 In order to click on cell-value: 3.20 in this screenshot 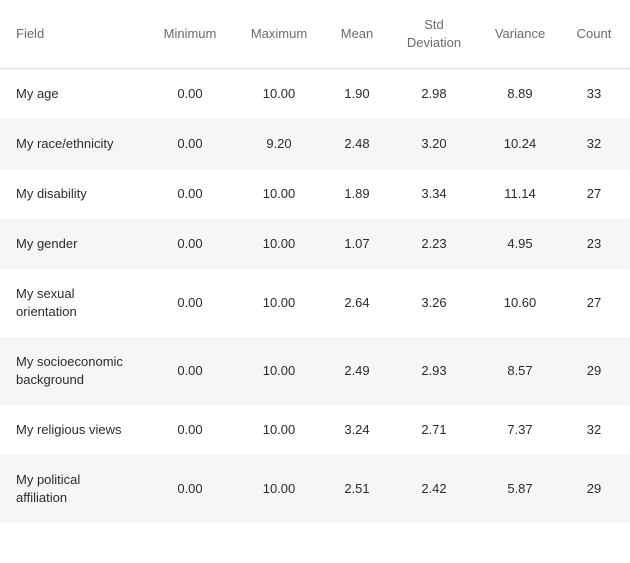, I will do `click(434, 143)`.